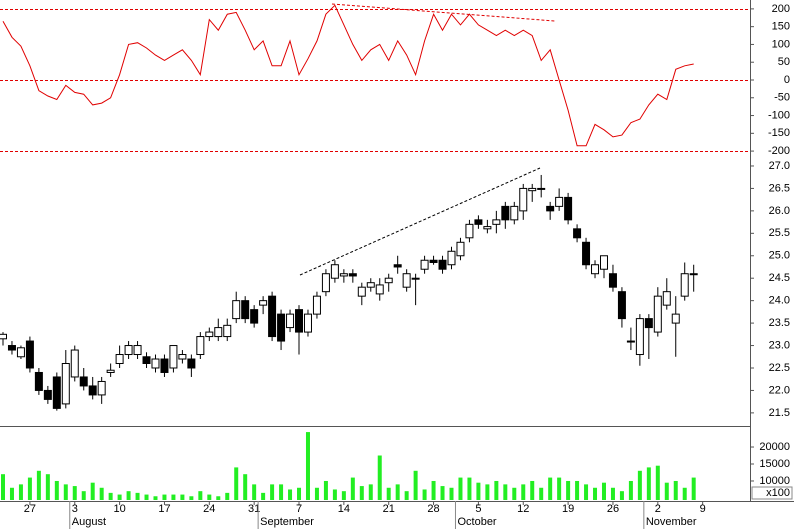 The image size is (794, 529). I want to click on y-tick-label: 0, so click(787, 80).